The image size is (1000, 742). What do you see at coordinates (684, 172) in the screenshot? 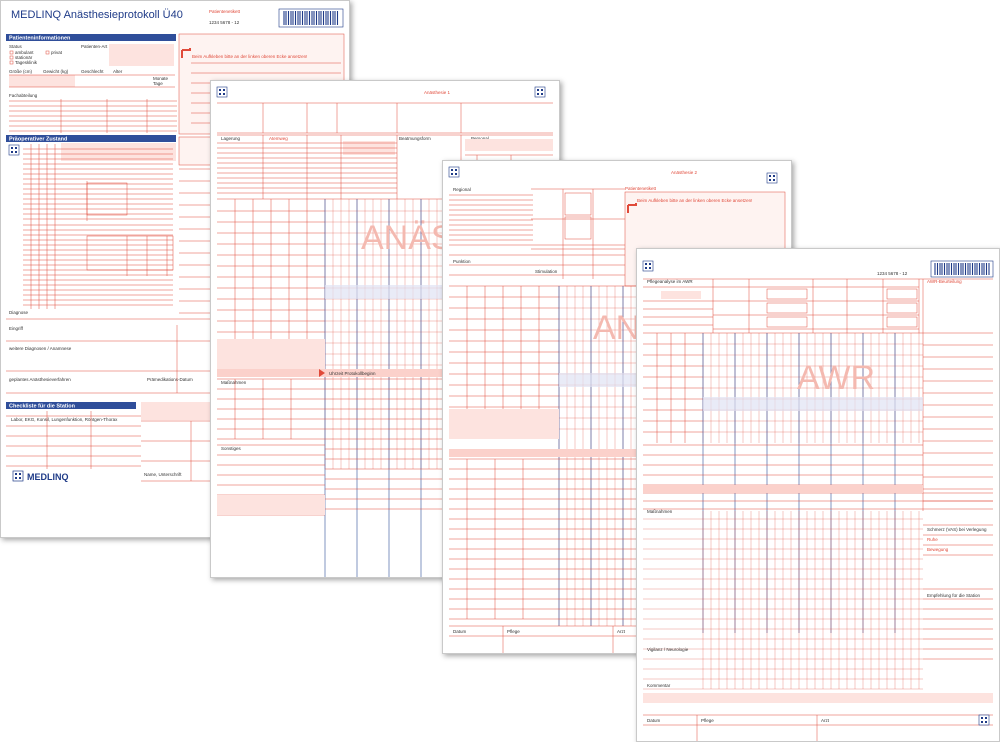
I see `sheet-title-anaesthesie-2: Anästhesie 2` at bounding box center [684, 172].